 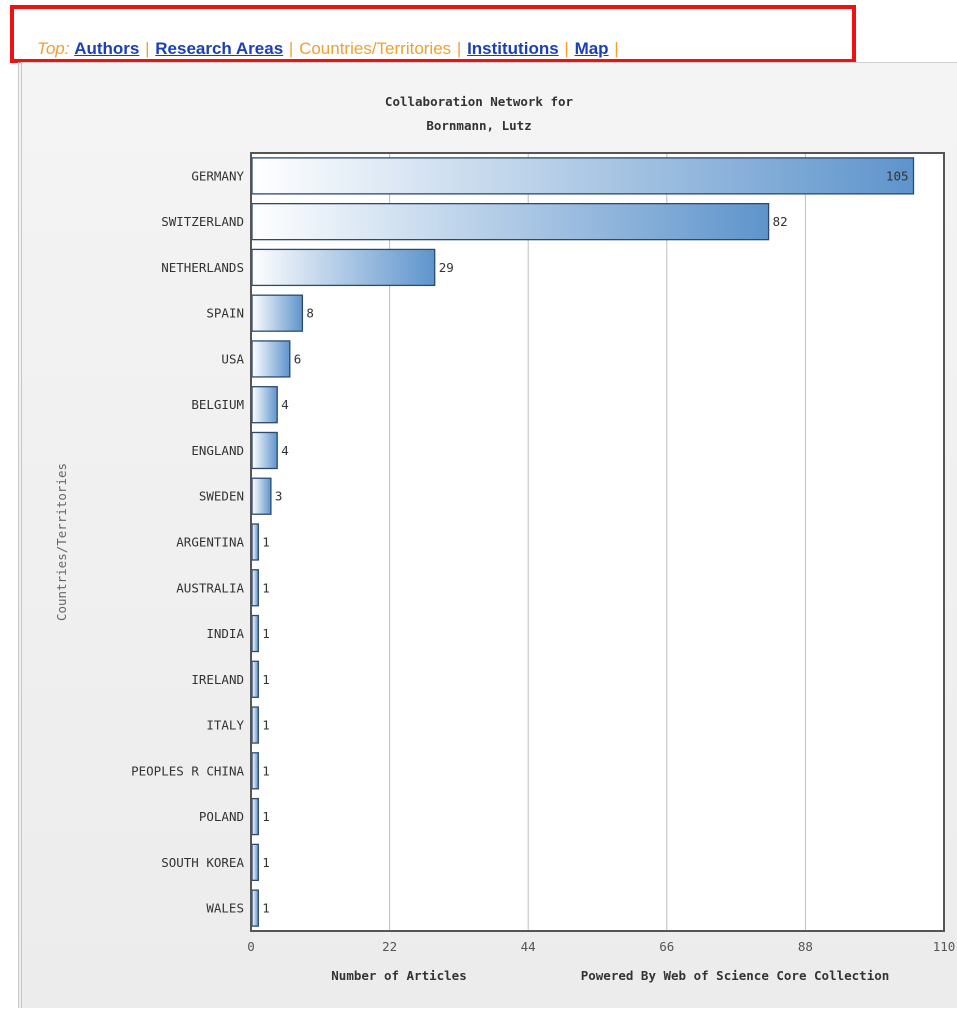 What do you see at coordinates (398, 975) in the screenshot?
I see `x-axis-label: Number of Articles` at bounding box center [398, 975].